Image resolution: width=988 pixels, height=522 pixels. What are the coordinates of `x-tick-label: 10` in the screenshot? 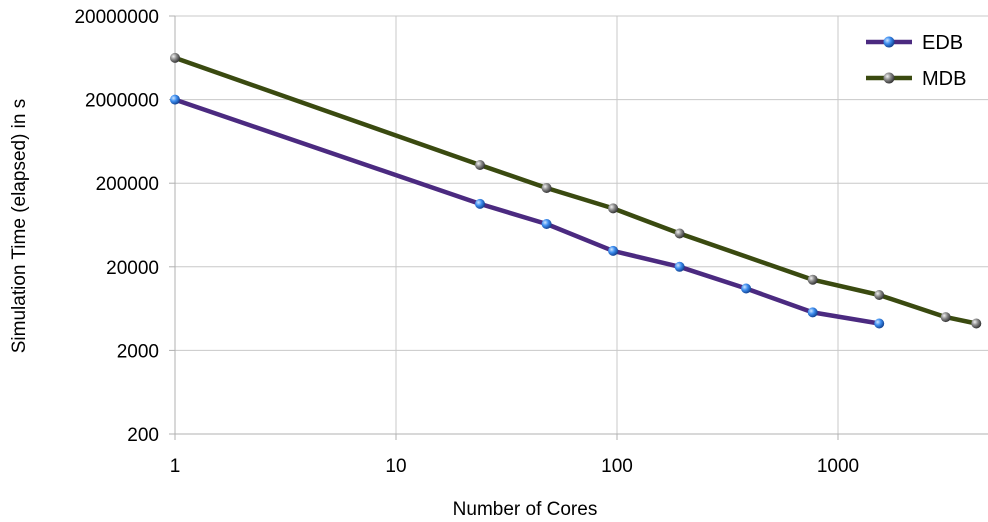 It's located at (395, 466).